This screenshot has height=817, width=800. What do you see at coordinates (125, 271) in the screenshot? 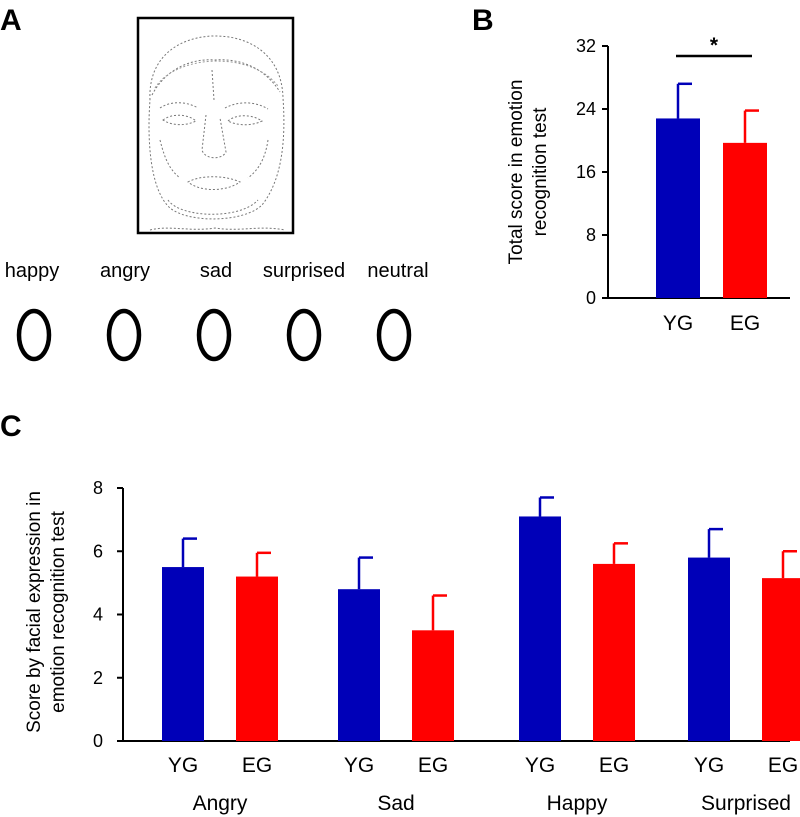
I see `option-label: angry` at bounding box center [125, 271].